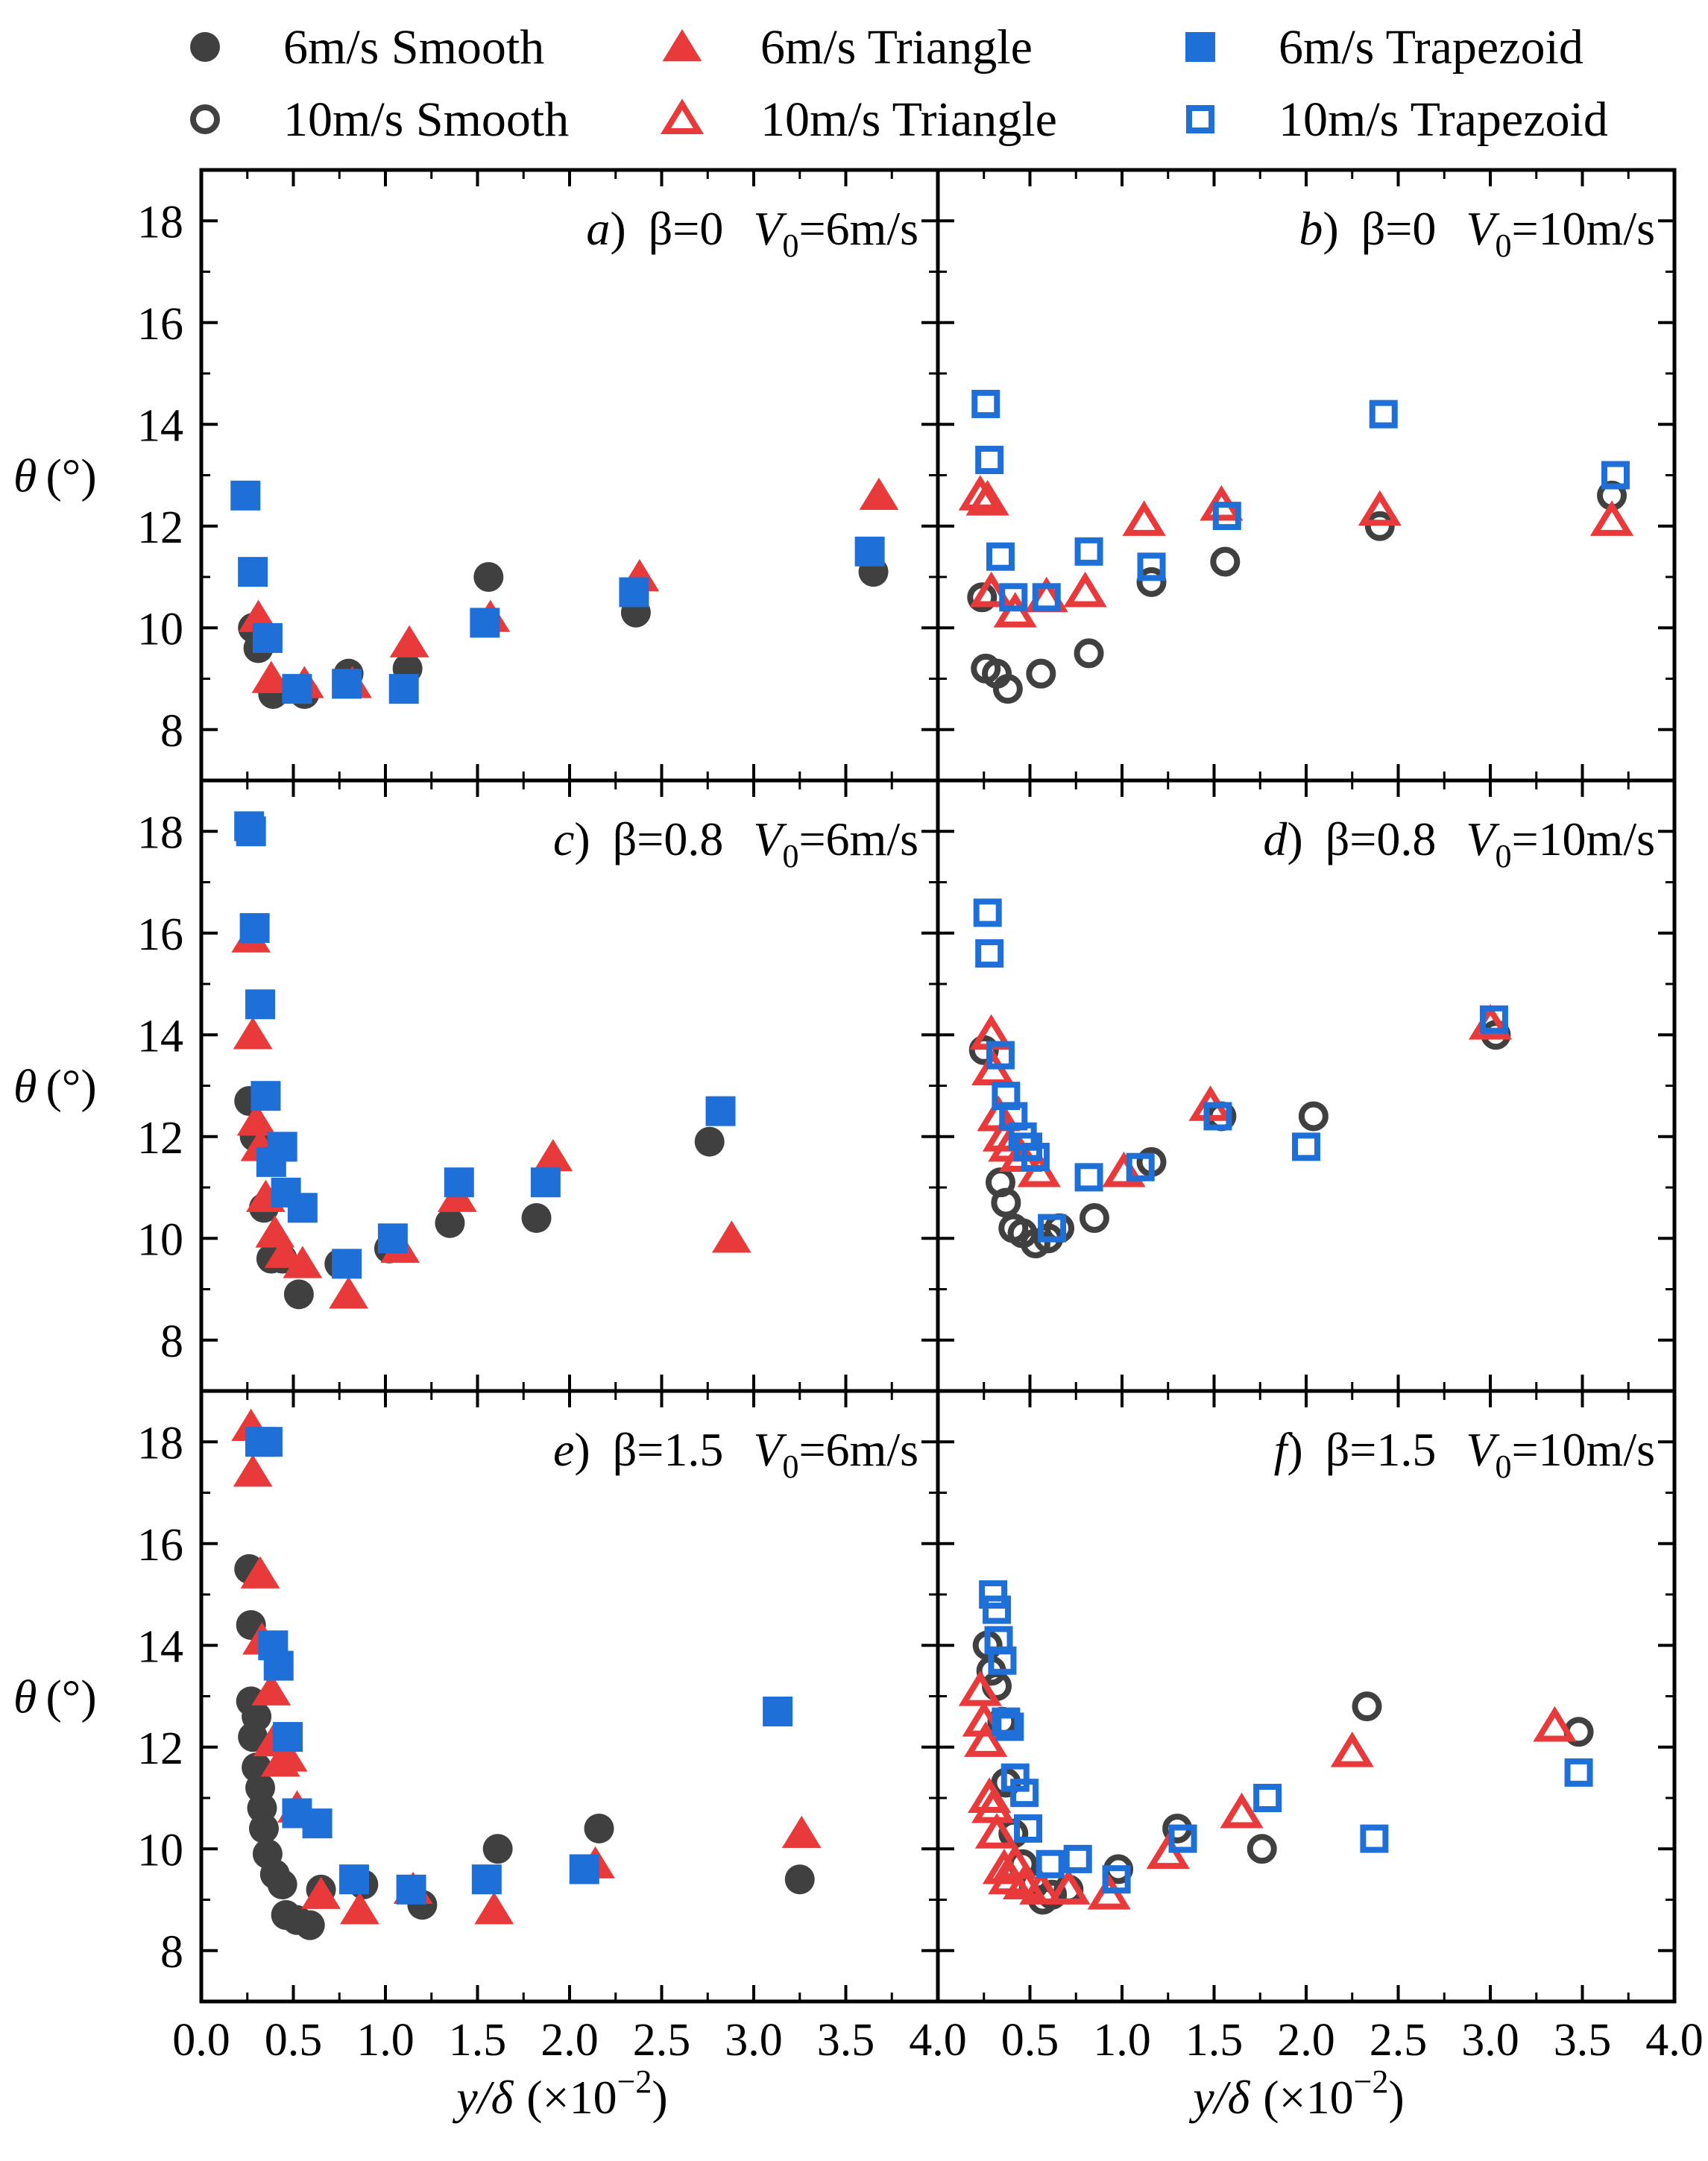 Image resolution: width=1708 pixels, height=2161 pixels. What do you see at coordinates (1306, 2040) in the screenshot?
I see `x-tick-label: 2.0` at bounding box center [1306, 2040].